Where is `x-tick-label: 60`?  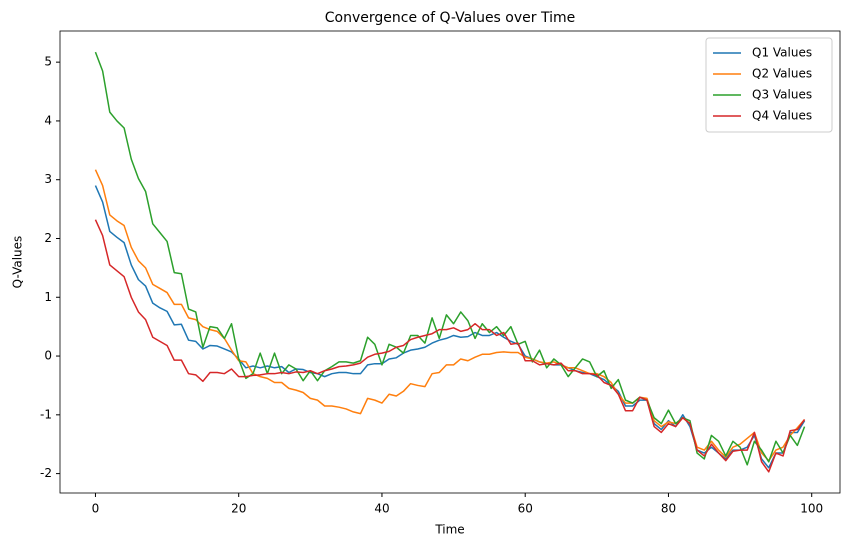 x-tick-label: 60 is located at coordinates (525, 509).